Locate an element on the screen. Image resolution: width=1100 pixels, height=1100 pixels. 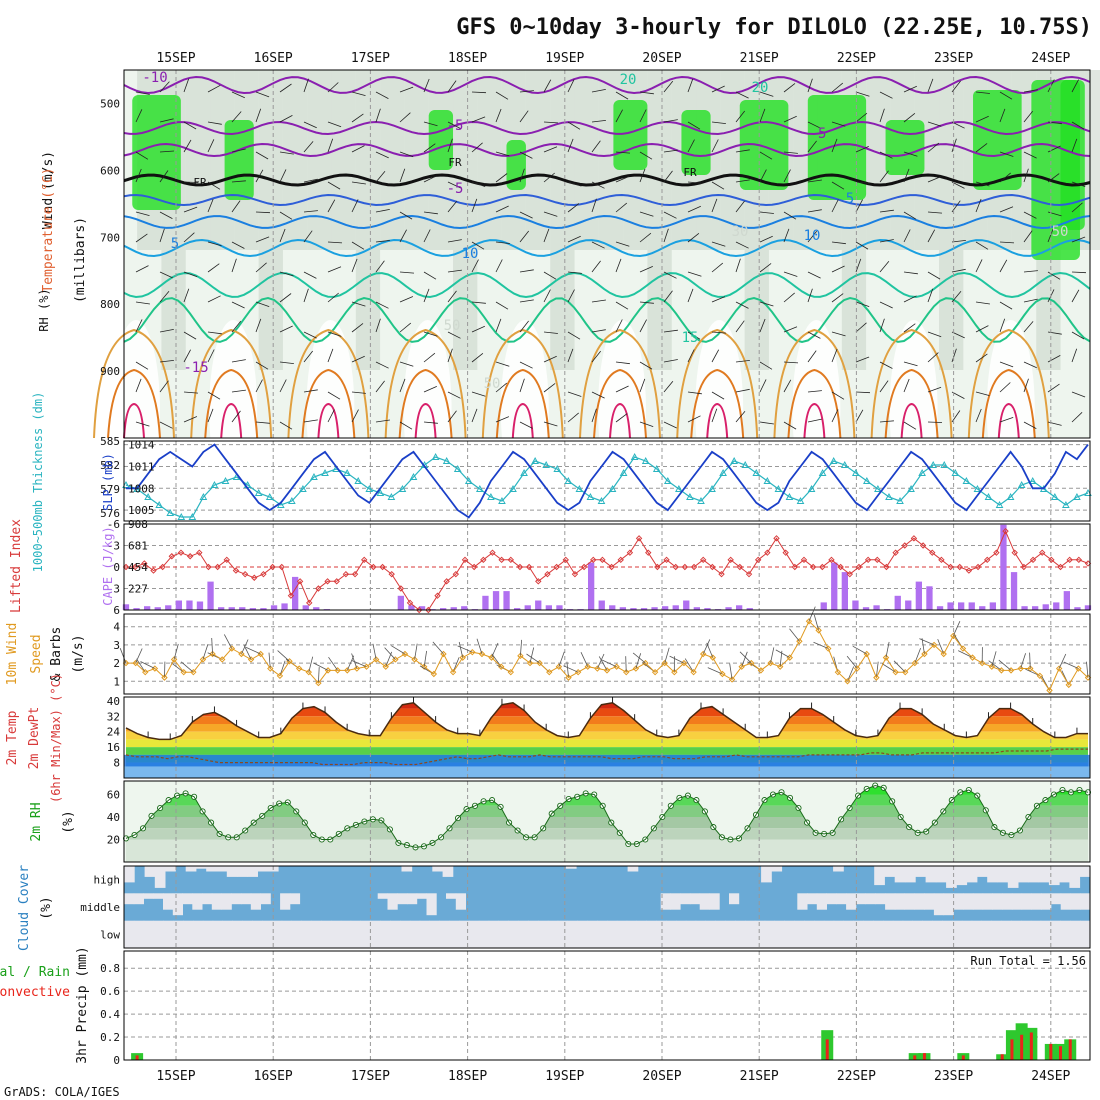
precip-label-convective: Convective is located at coordinates (35, 992).